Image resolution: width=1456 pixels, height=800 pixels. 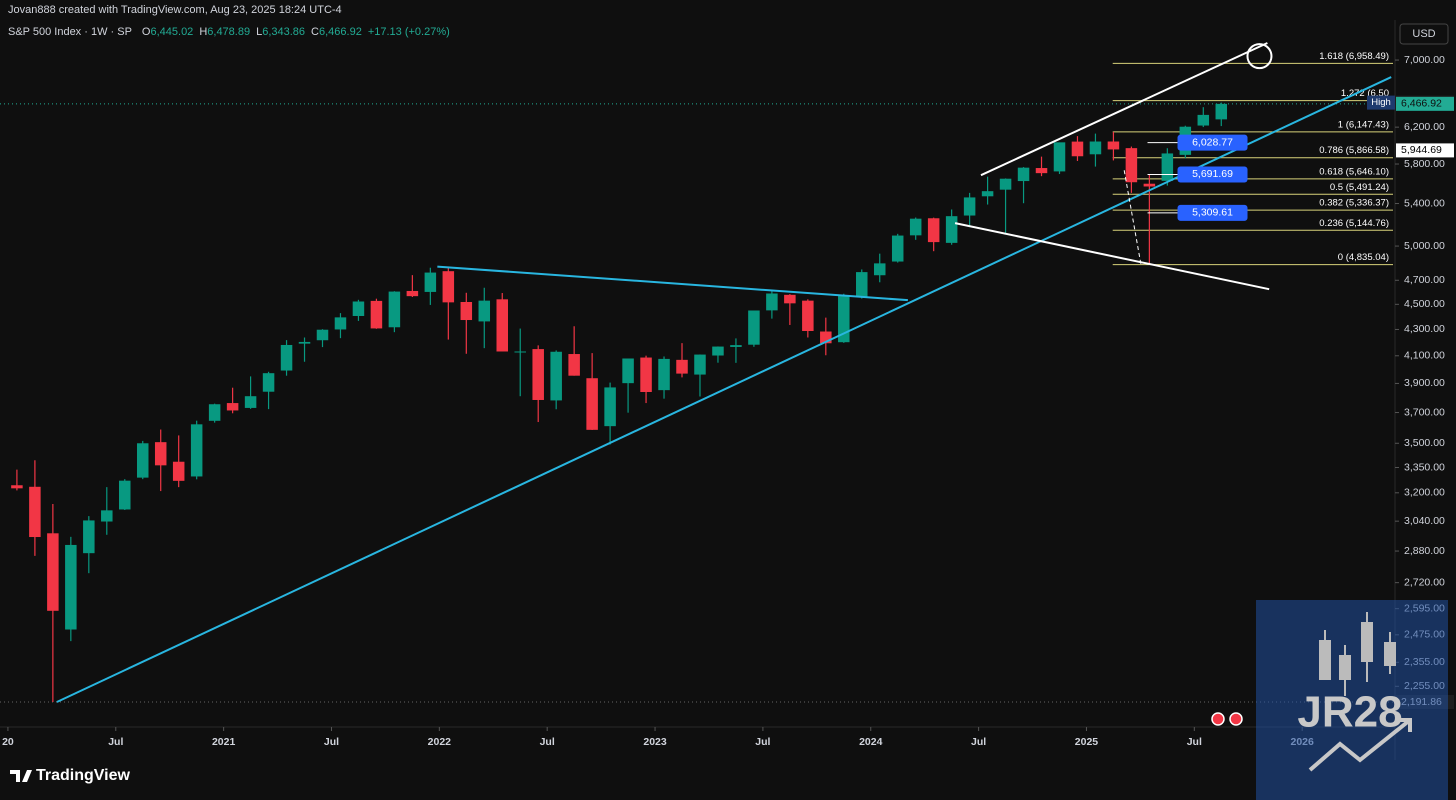 I want to click on legend-value: 6,466.92, so click(x=340, y=32).